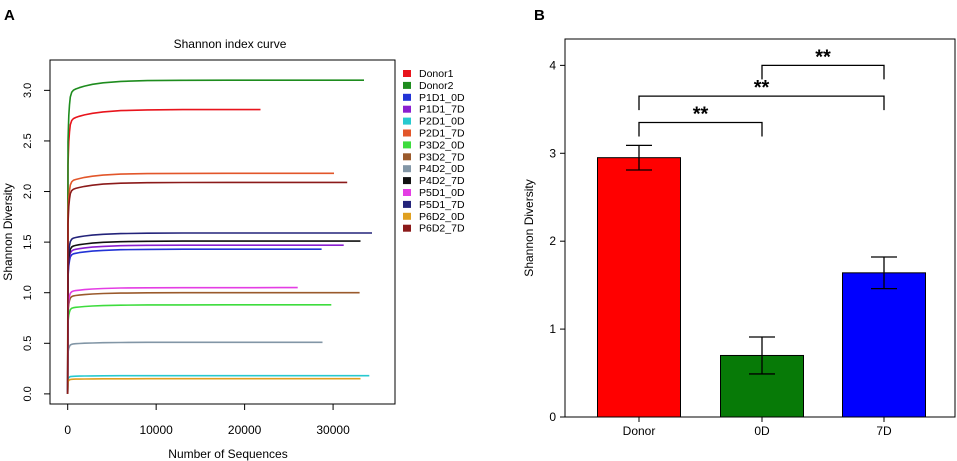  Describe the element at coordinates (442, 181) in the screenshot. I see `legend-label: P4D2_7D` at that location.